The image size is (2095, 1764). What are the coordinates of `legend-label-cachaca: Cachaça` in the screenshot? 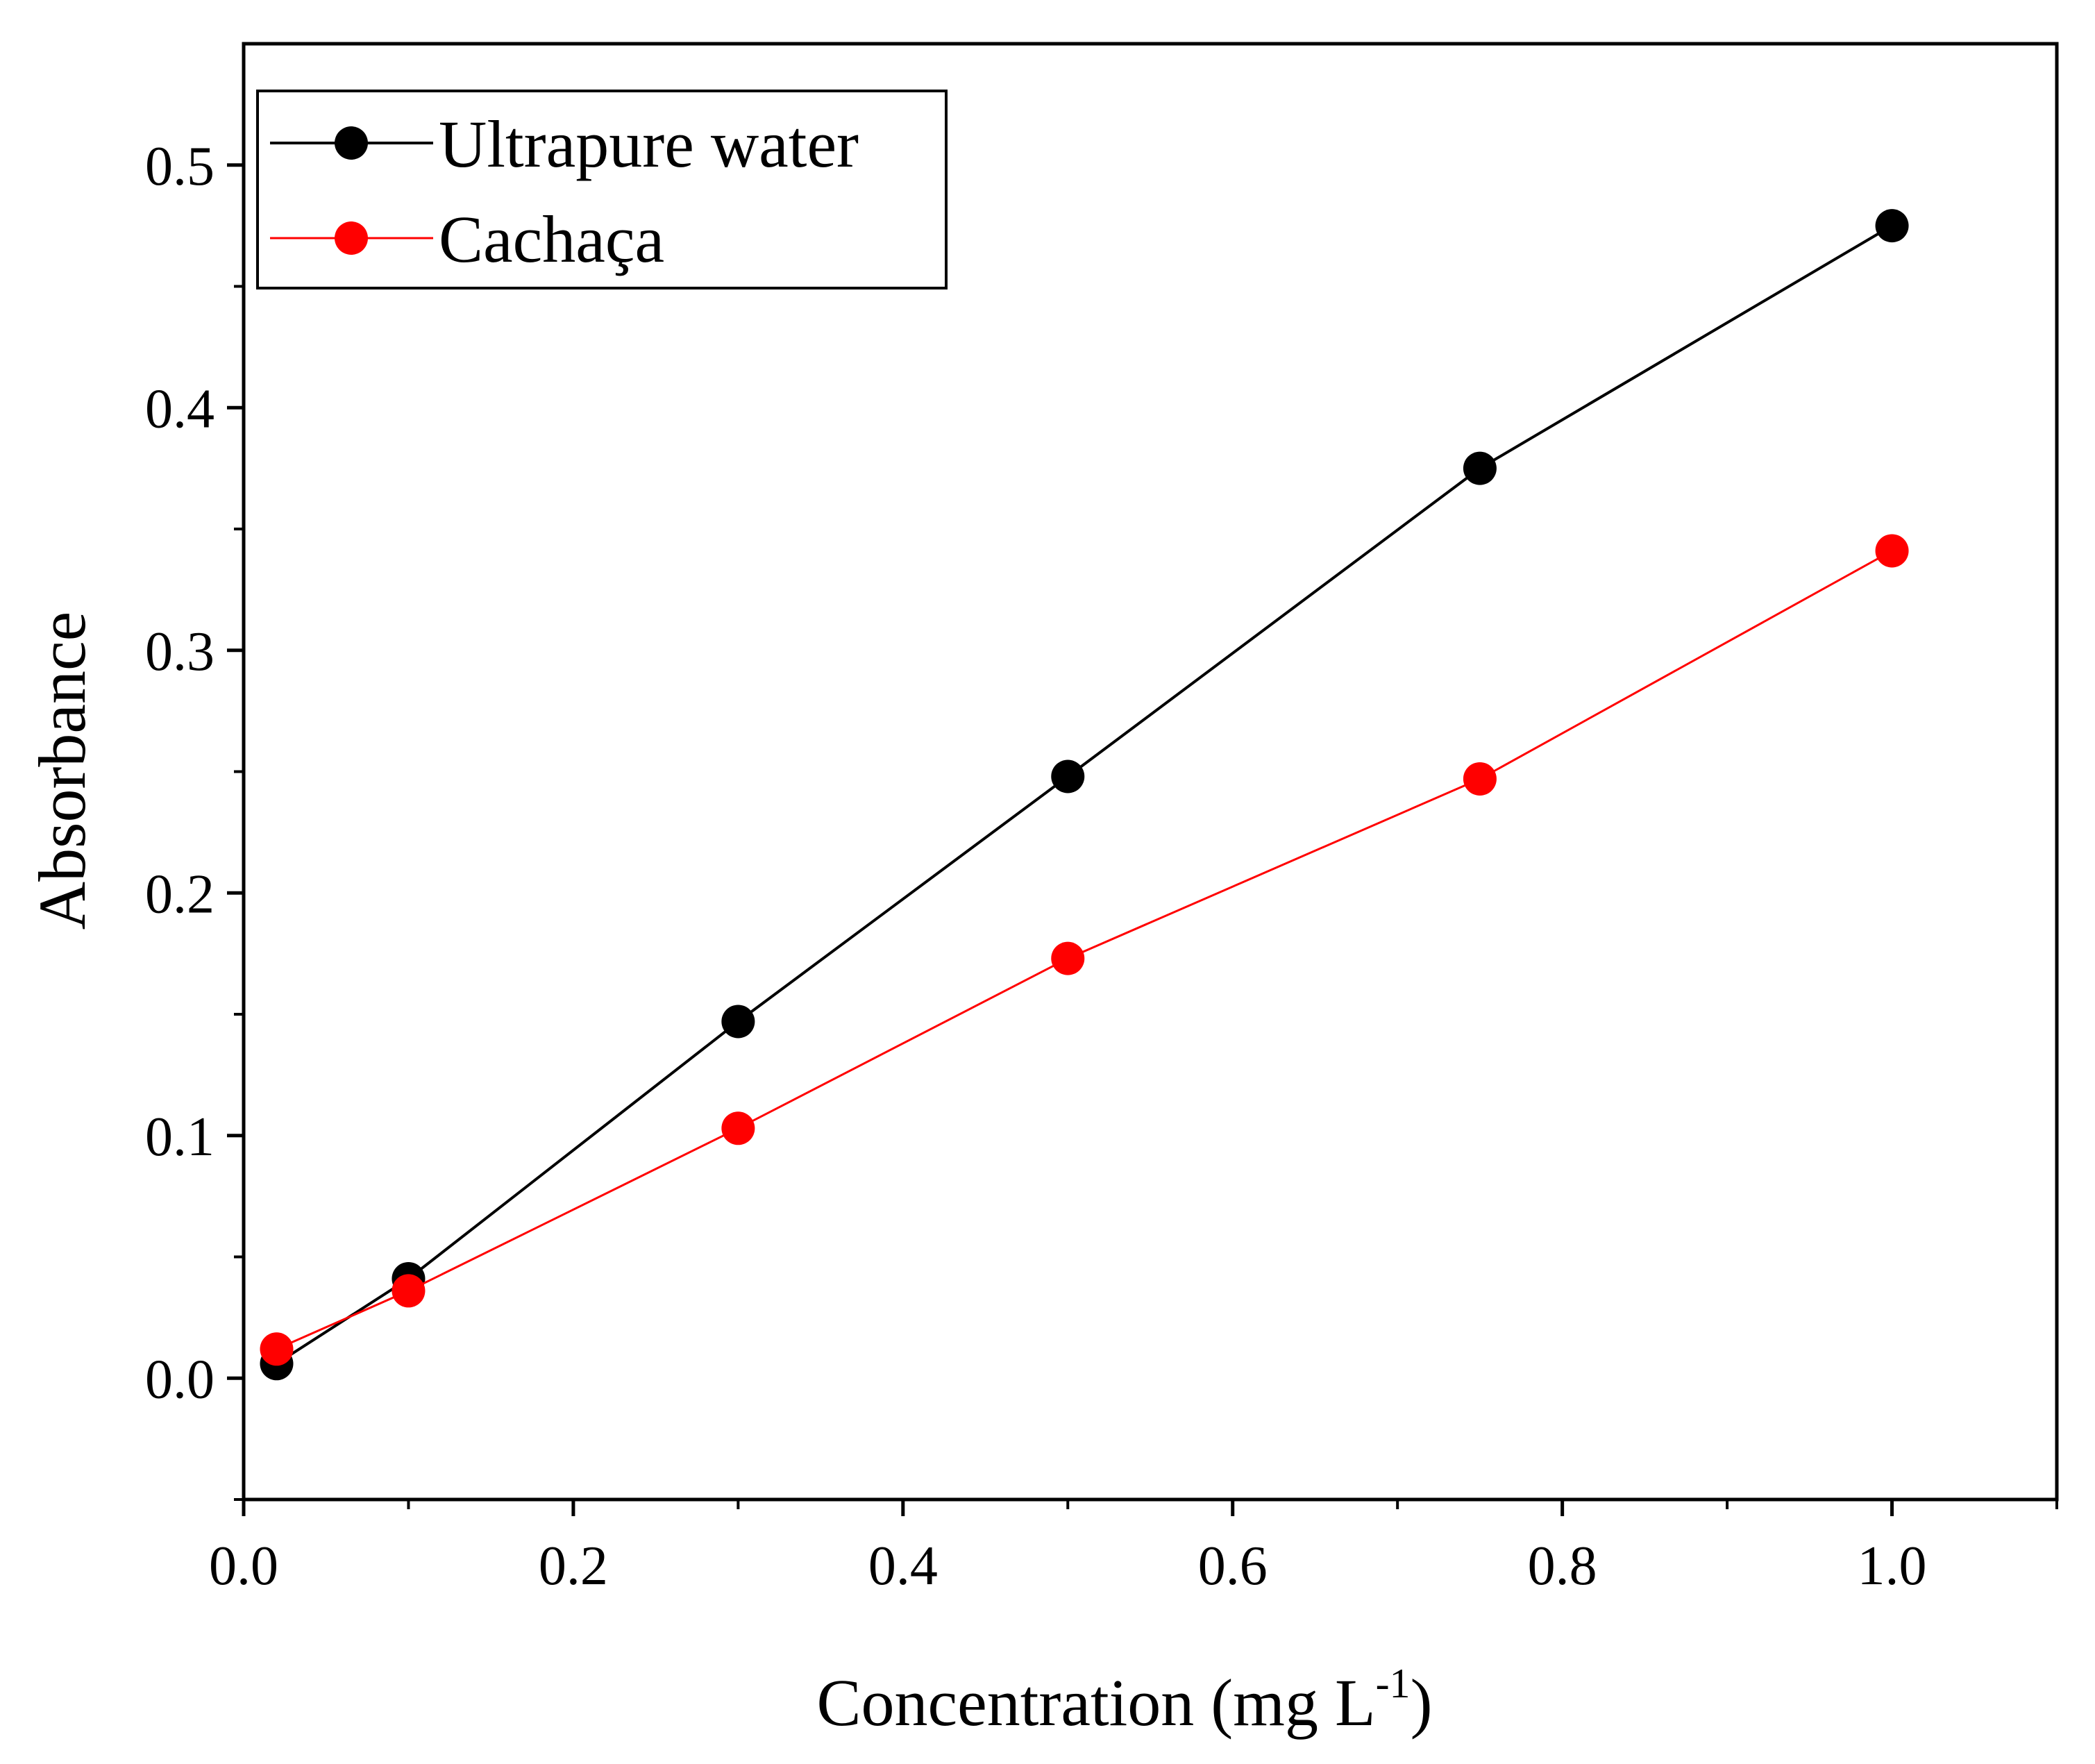 It's located at (551, 239).